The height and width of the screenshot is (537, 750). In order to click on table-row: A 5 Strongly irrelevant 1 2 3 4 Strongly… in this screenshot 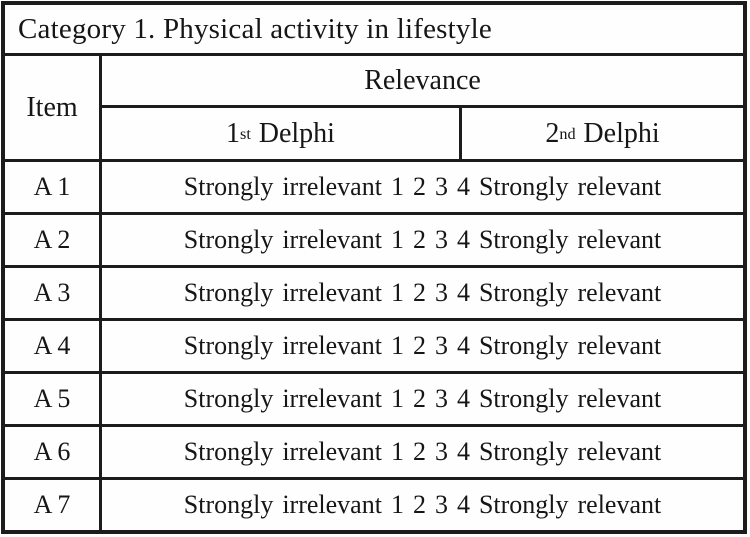, I will do `click(374, 400)`.